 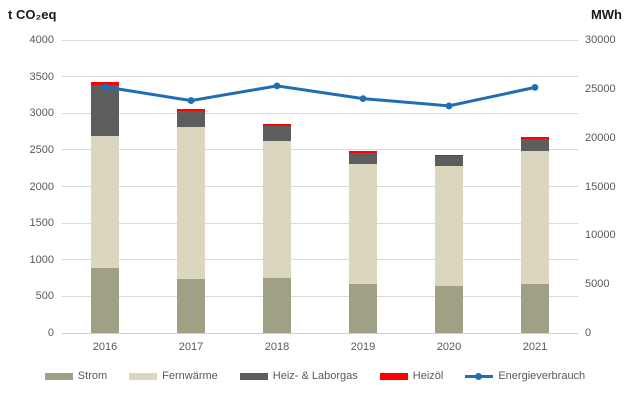 What do you see at coordinates (277, 125) in the screenshot?
I see `bar-2018-heiz-l` at bounding box center [277, 125].